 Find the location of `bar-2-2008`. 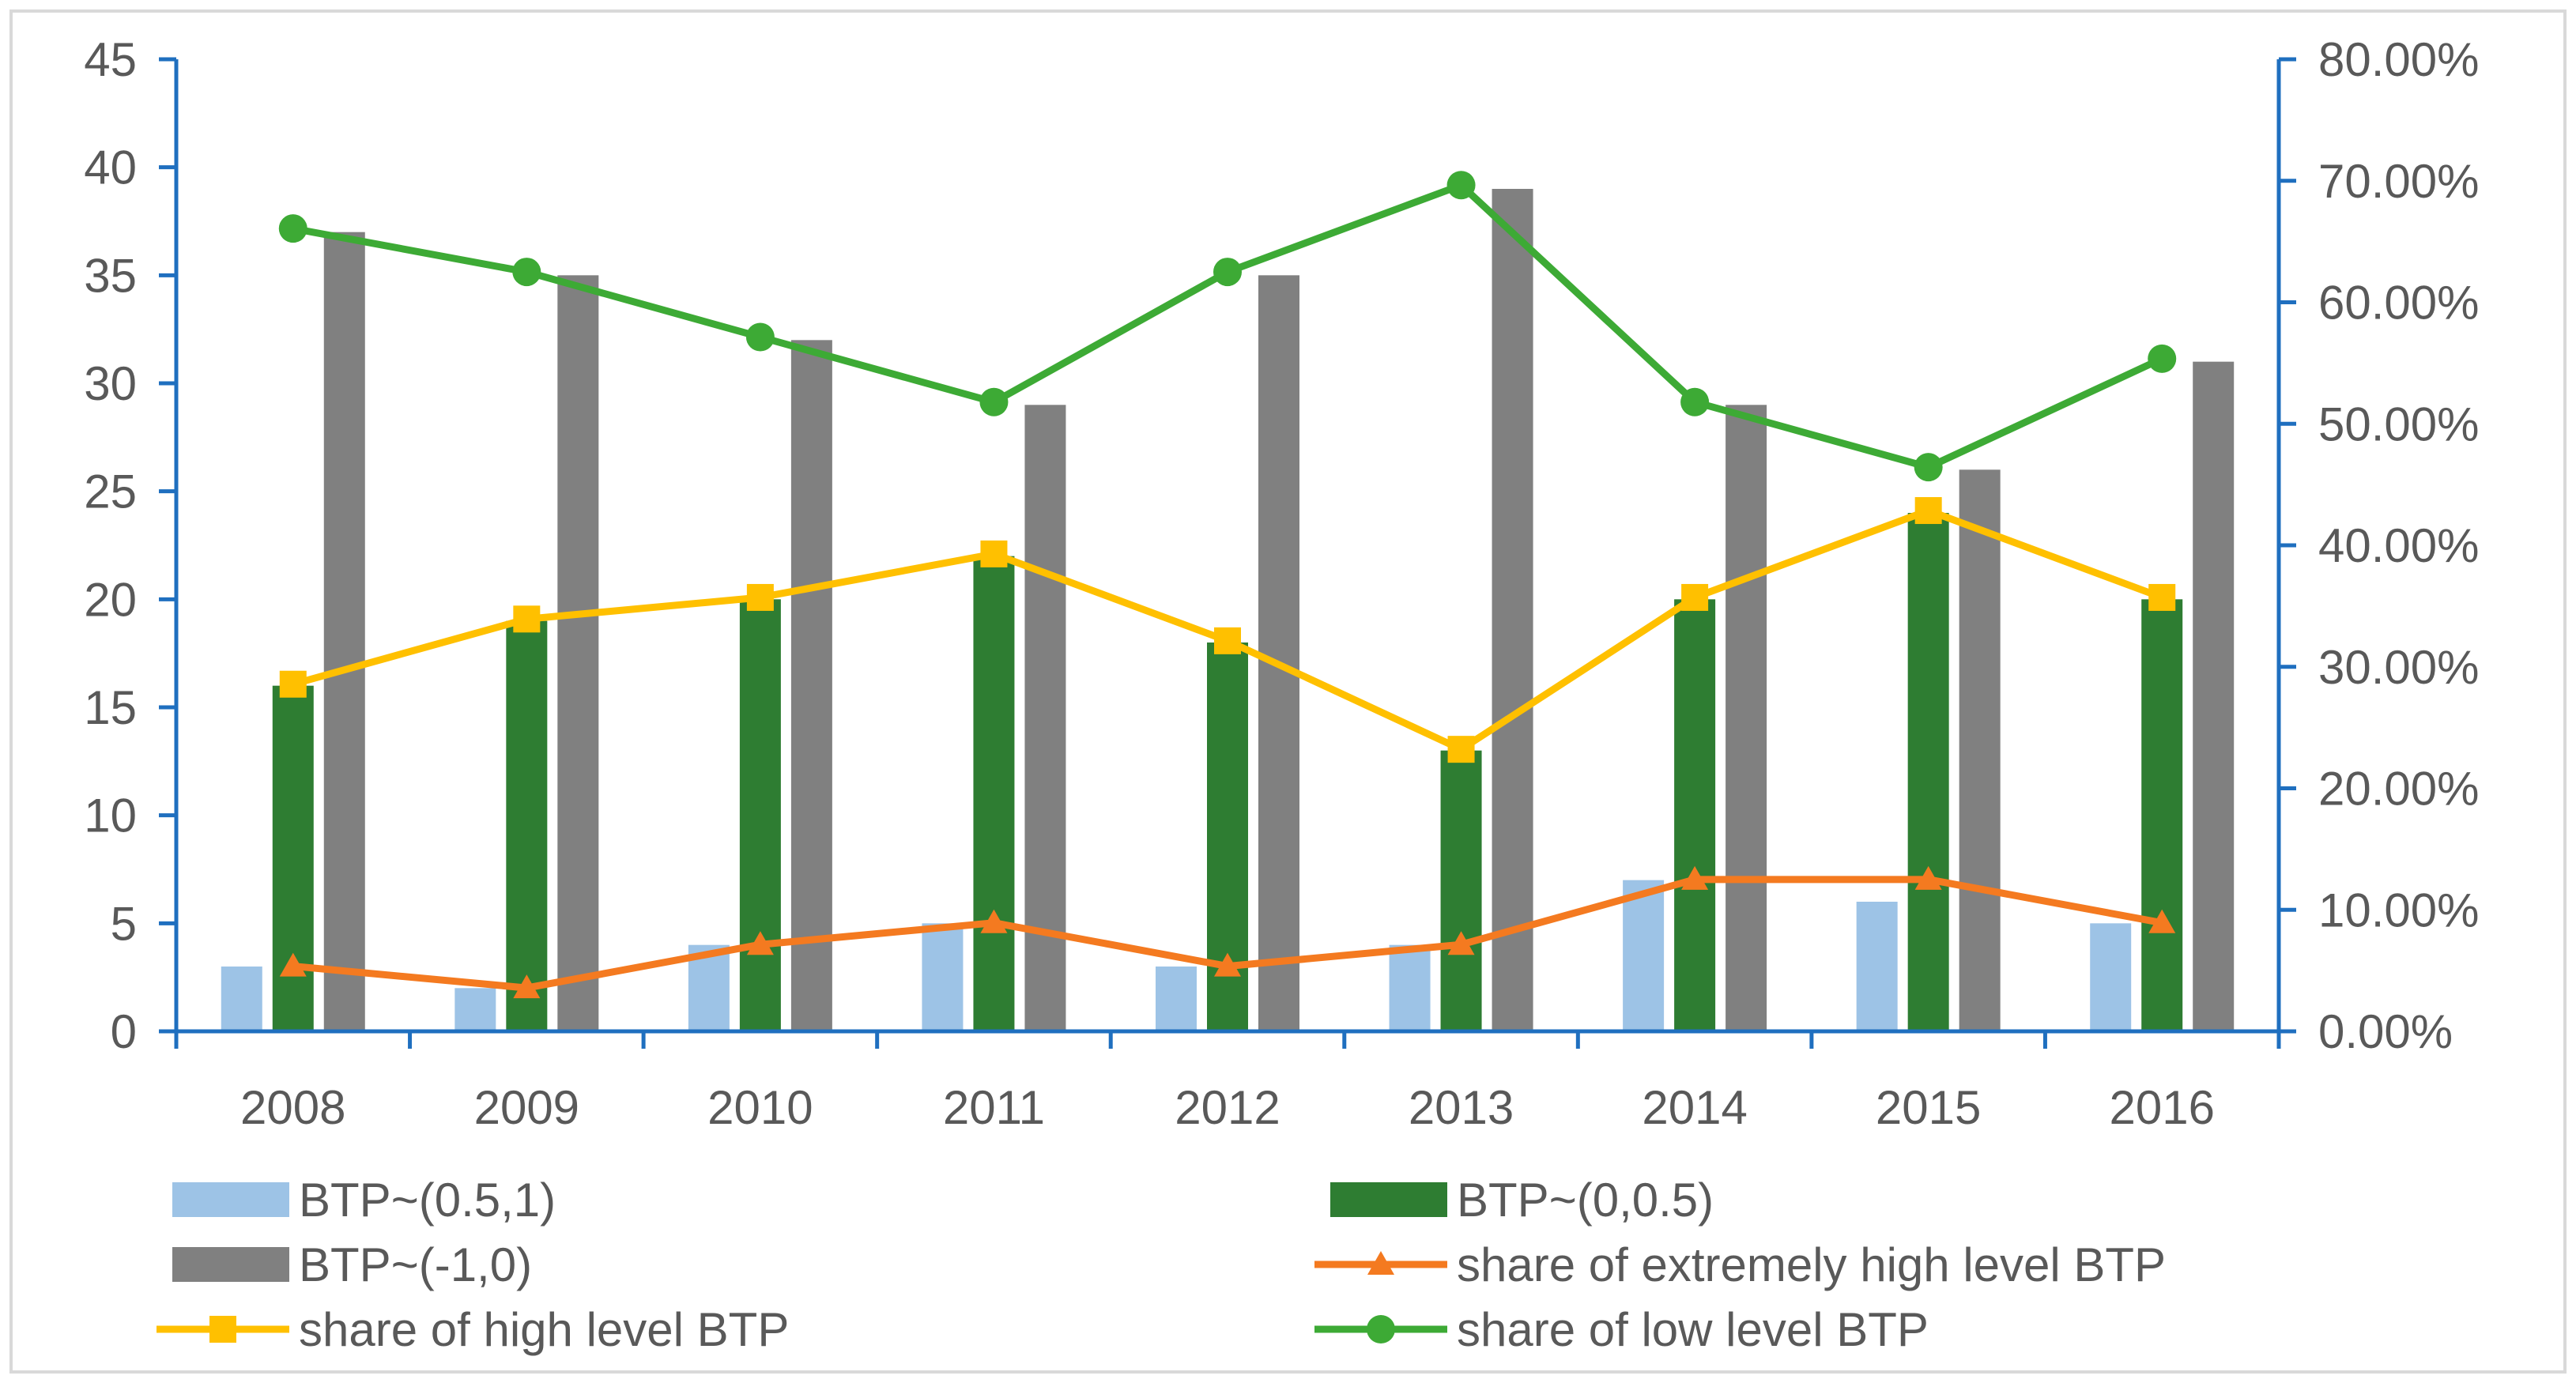

bar-2-2008 is located at coordinates (344, 632).